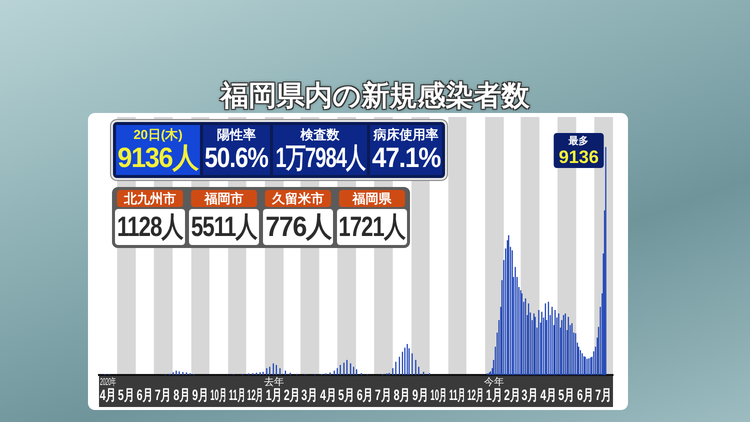 This screenshot has width=750, height=422. I want to click on annotation: 9136, so click(578, 156).